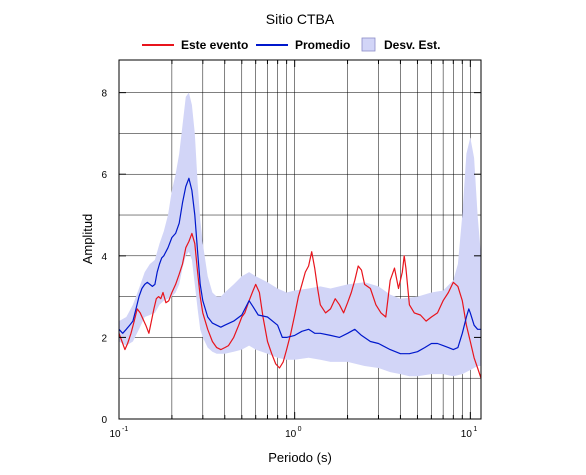 This screenshot has width=586, height=475. I want to click on y-tick-label: 8, so click(104, 94).